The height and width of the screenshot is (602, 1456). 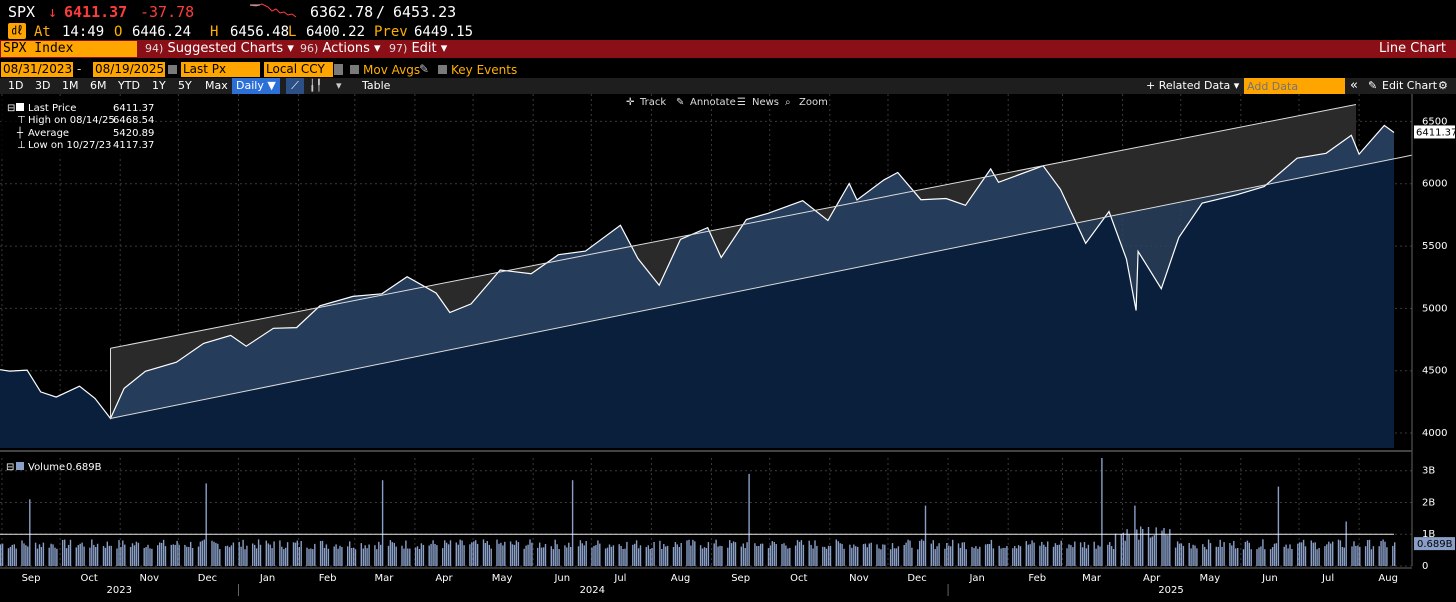 What do you see at coordinates (680, 102) in the screenshot?
I see `annotate-pen-icon: ✎` at bounding box center [680, 102].